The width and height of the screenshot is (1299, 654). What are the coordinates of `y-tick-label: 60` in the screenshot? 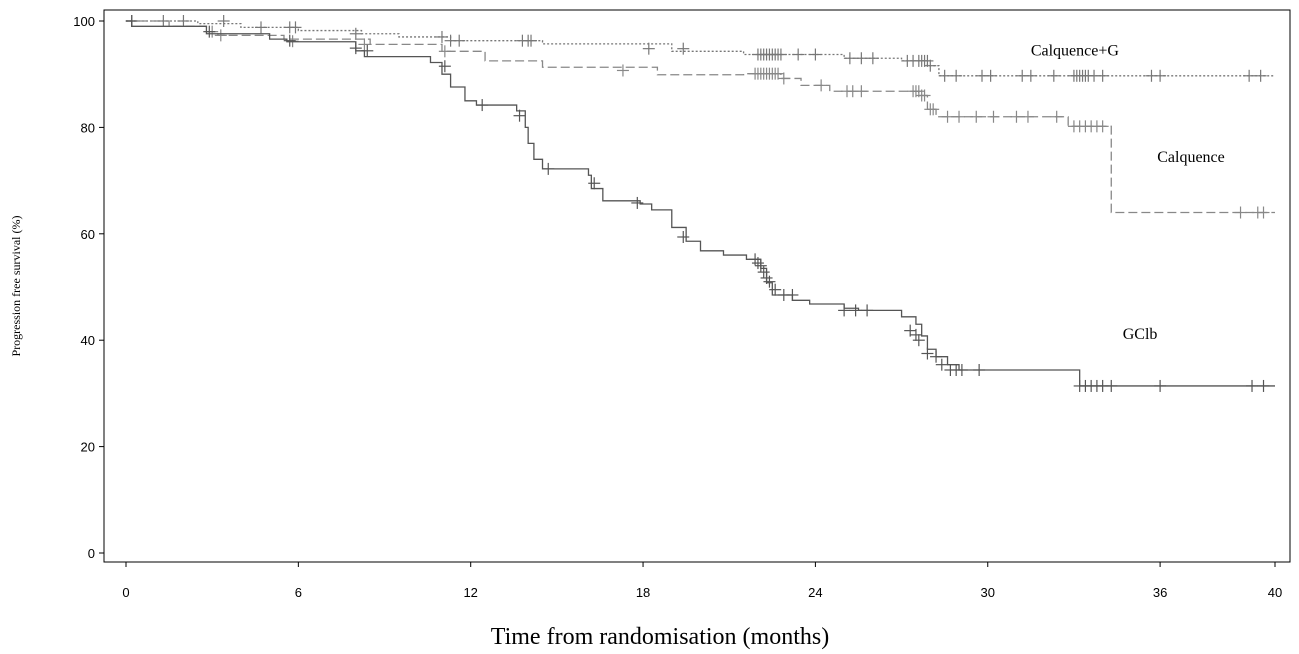 It's located at (88, 234).